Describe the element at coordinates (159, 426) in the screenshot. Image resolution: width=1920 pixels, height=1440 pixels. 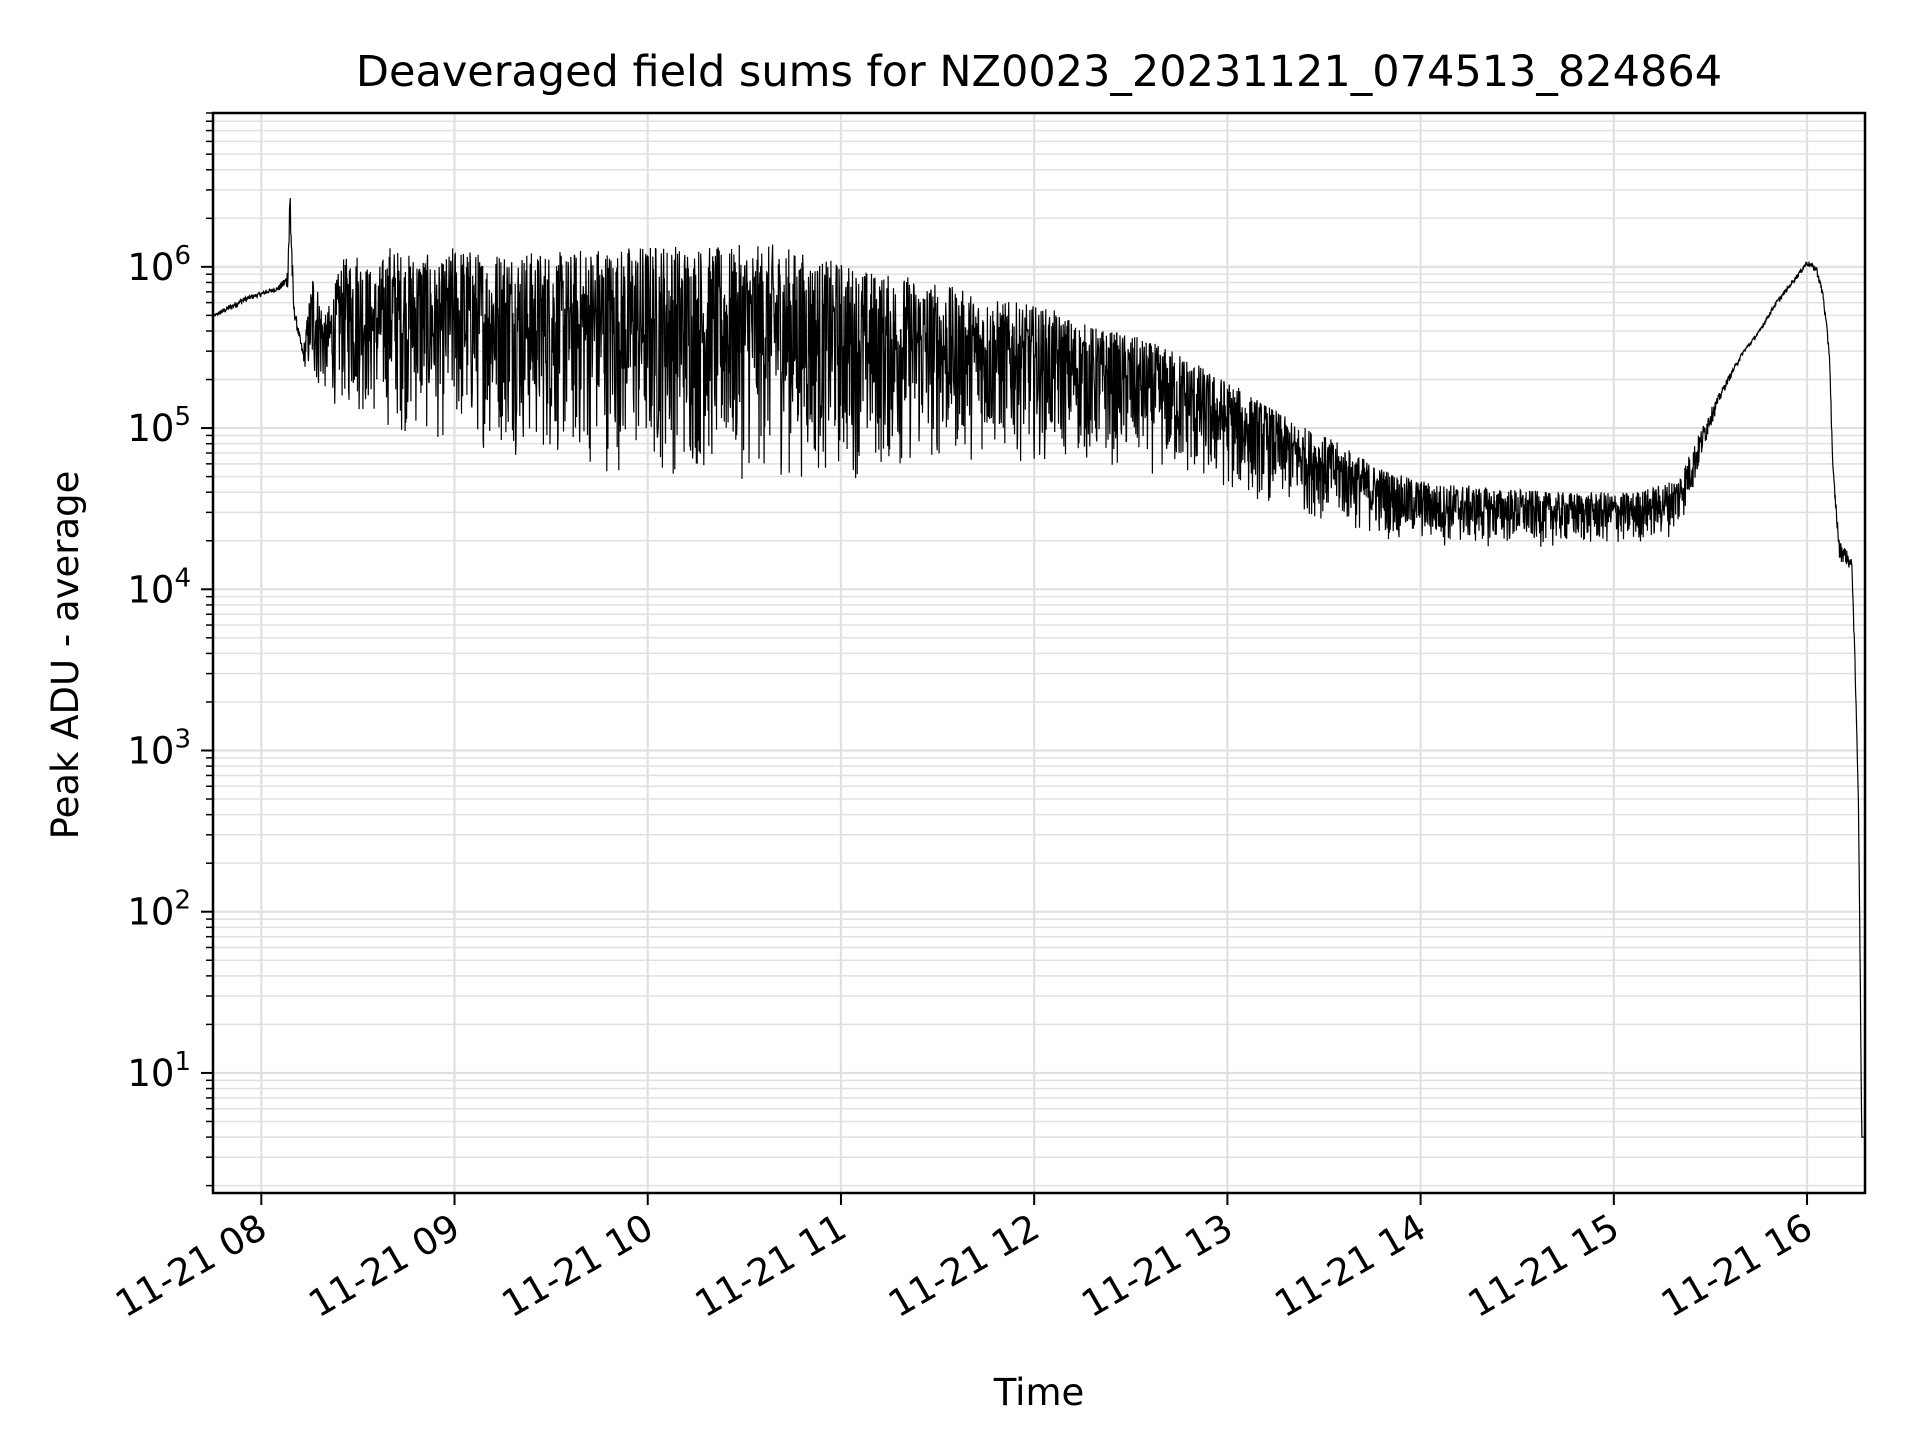
I see `y-tick-label: 105` at that location.